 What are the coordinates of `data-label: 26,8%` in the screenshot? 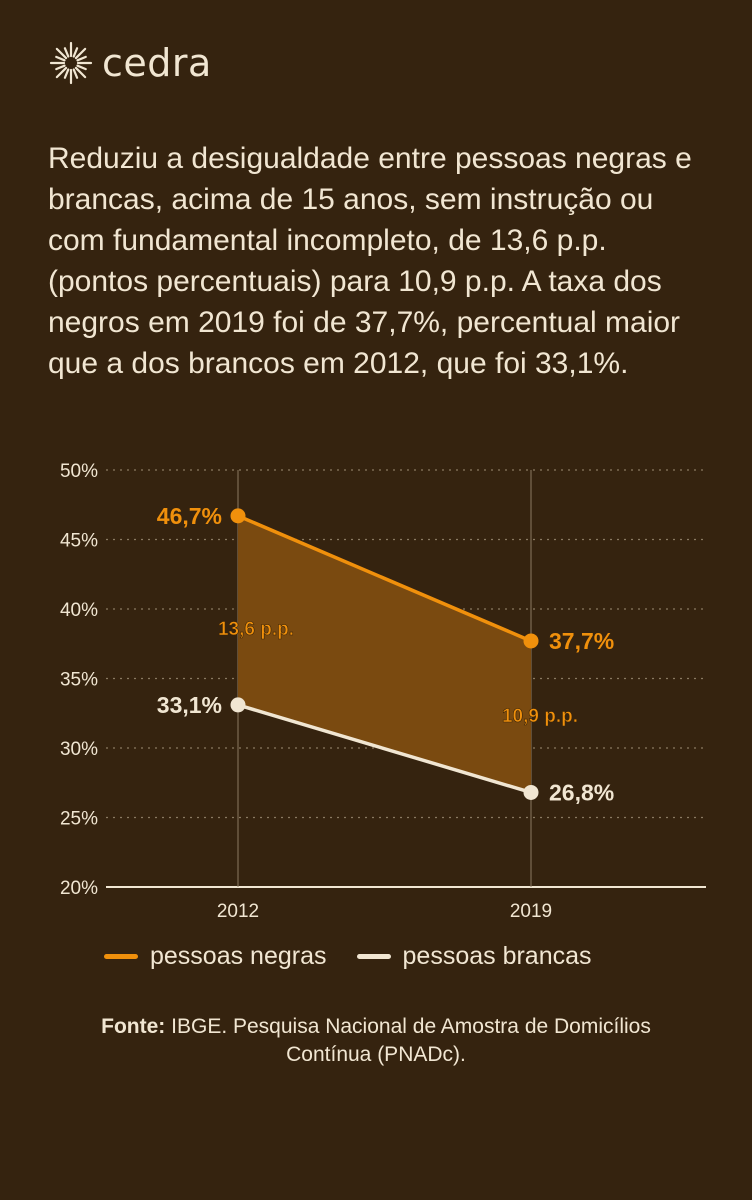 It's located at (581, 792).